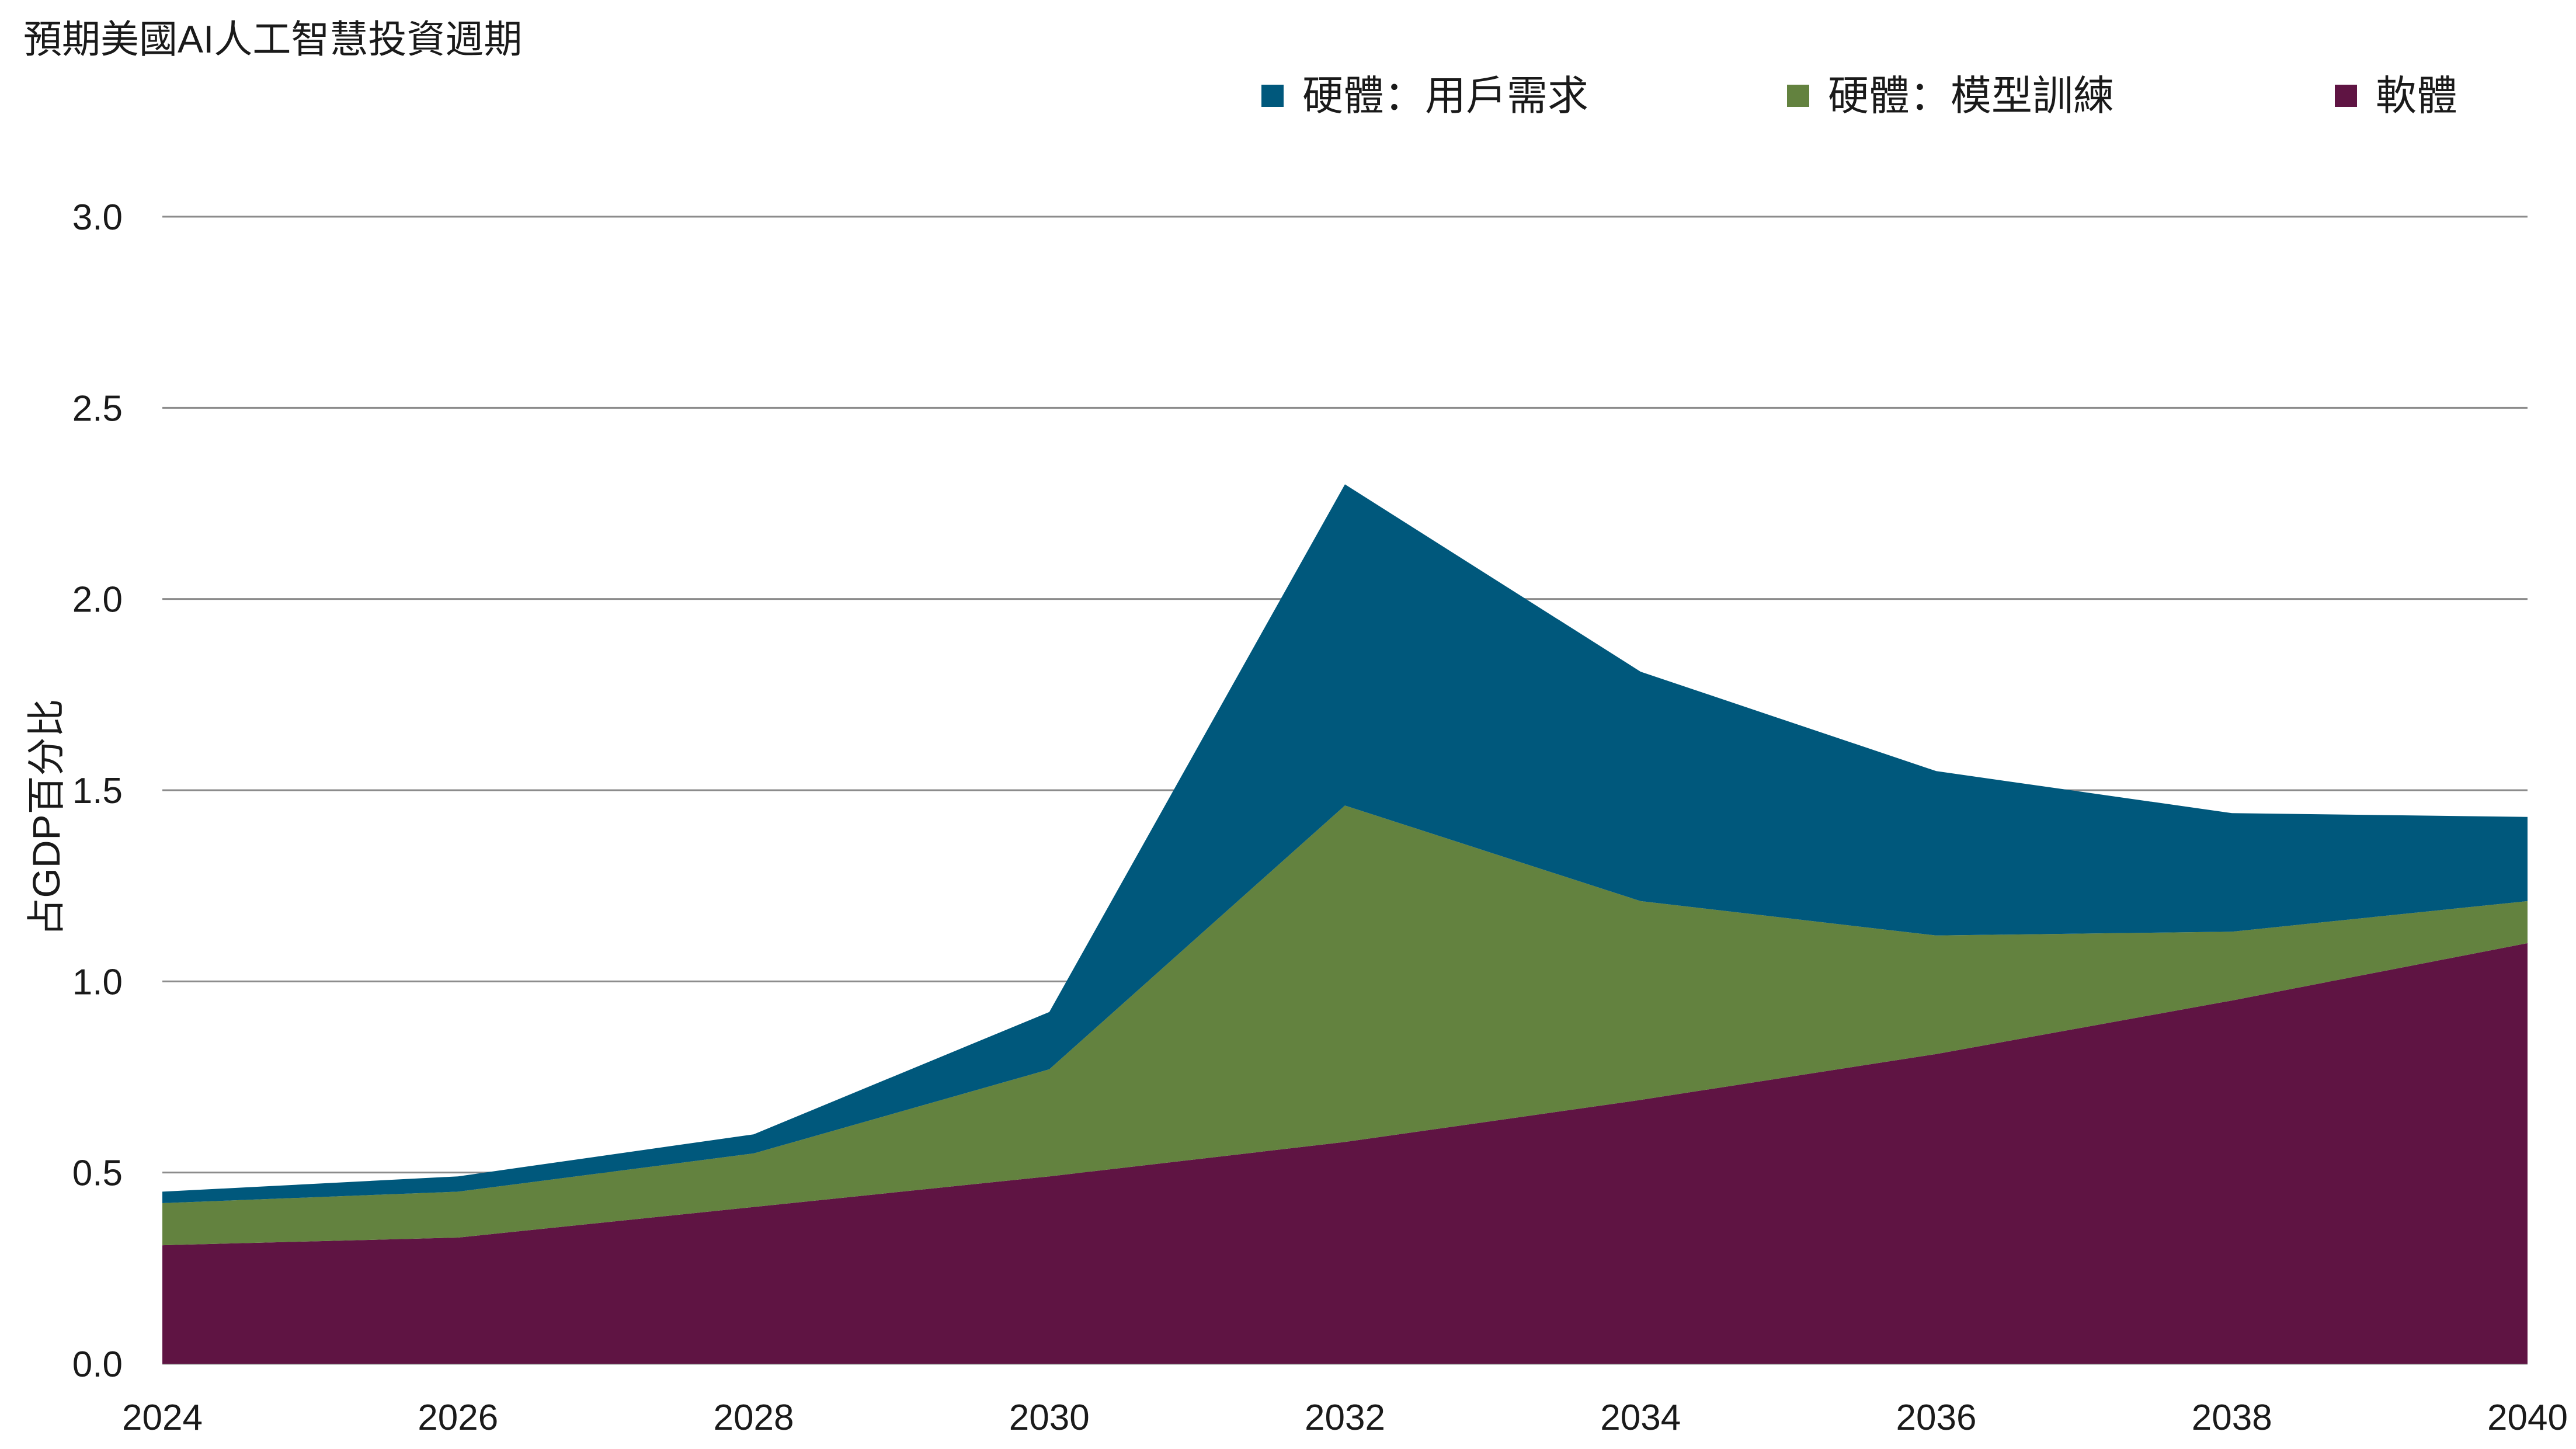 Image resolution: width=2576 pixels, height=1449 pixels. What do you see at coordinates (1937, 1418) in the screenshot?
I see `x-tick-label: 2036` at bounding box center [1937, 1418].